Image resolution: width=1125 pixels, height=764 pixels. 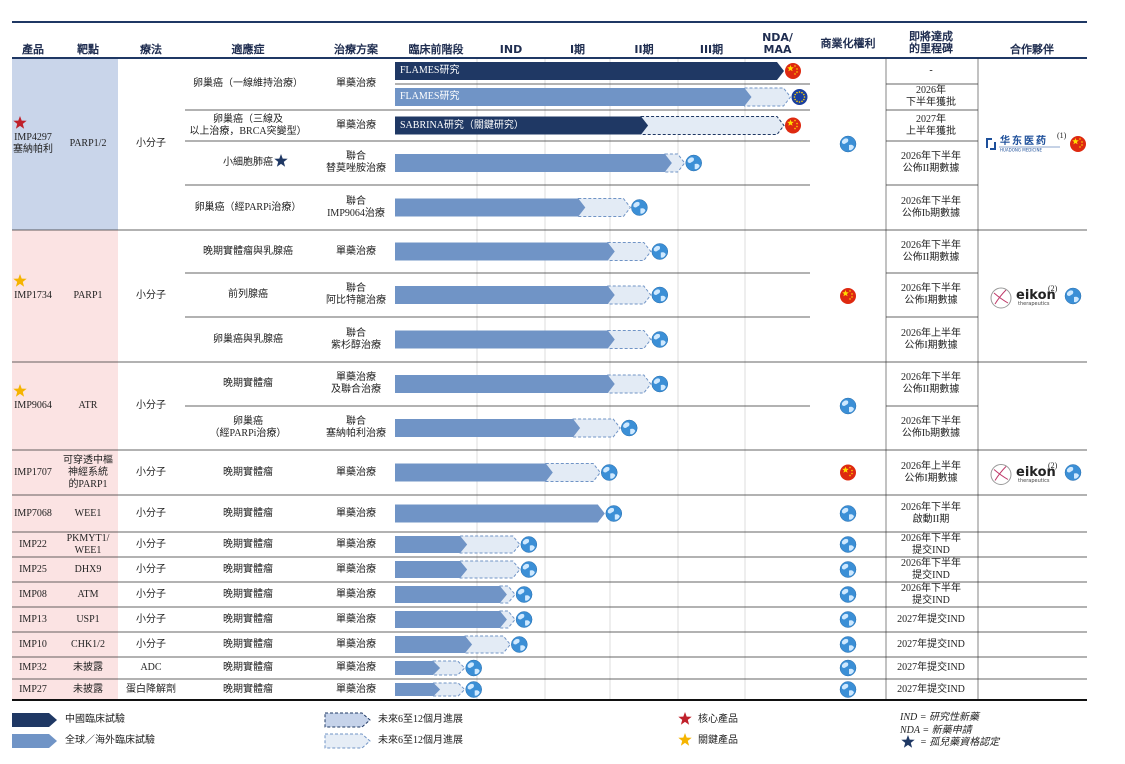 I want to click on legend-arrow, so click(x=34, y=720).